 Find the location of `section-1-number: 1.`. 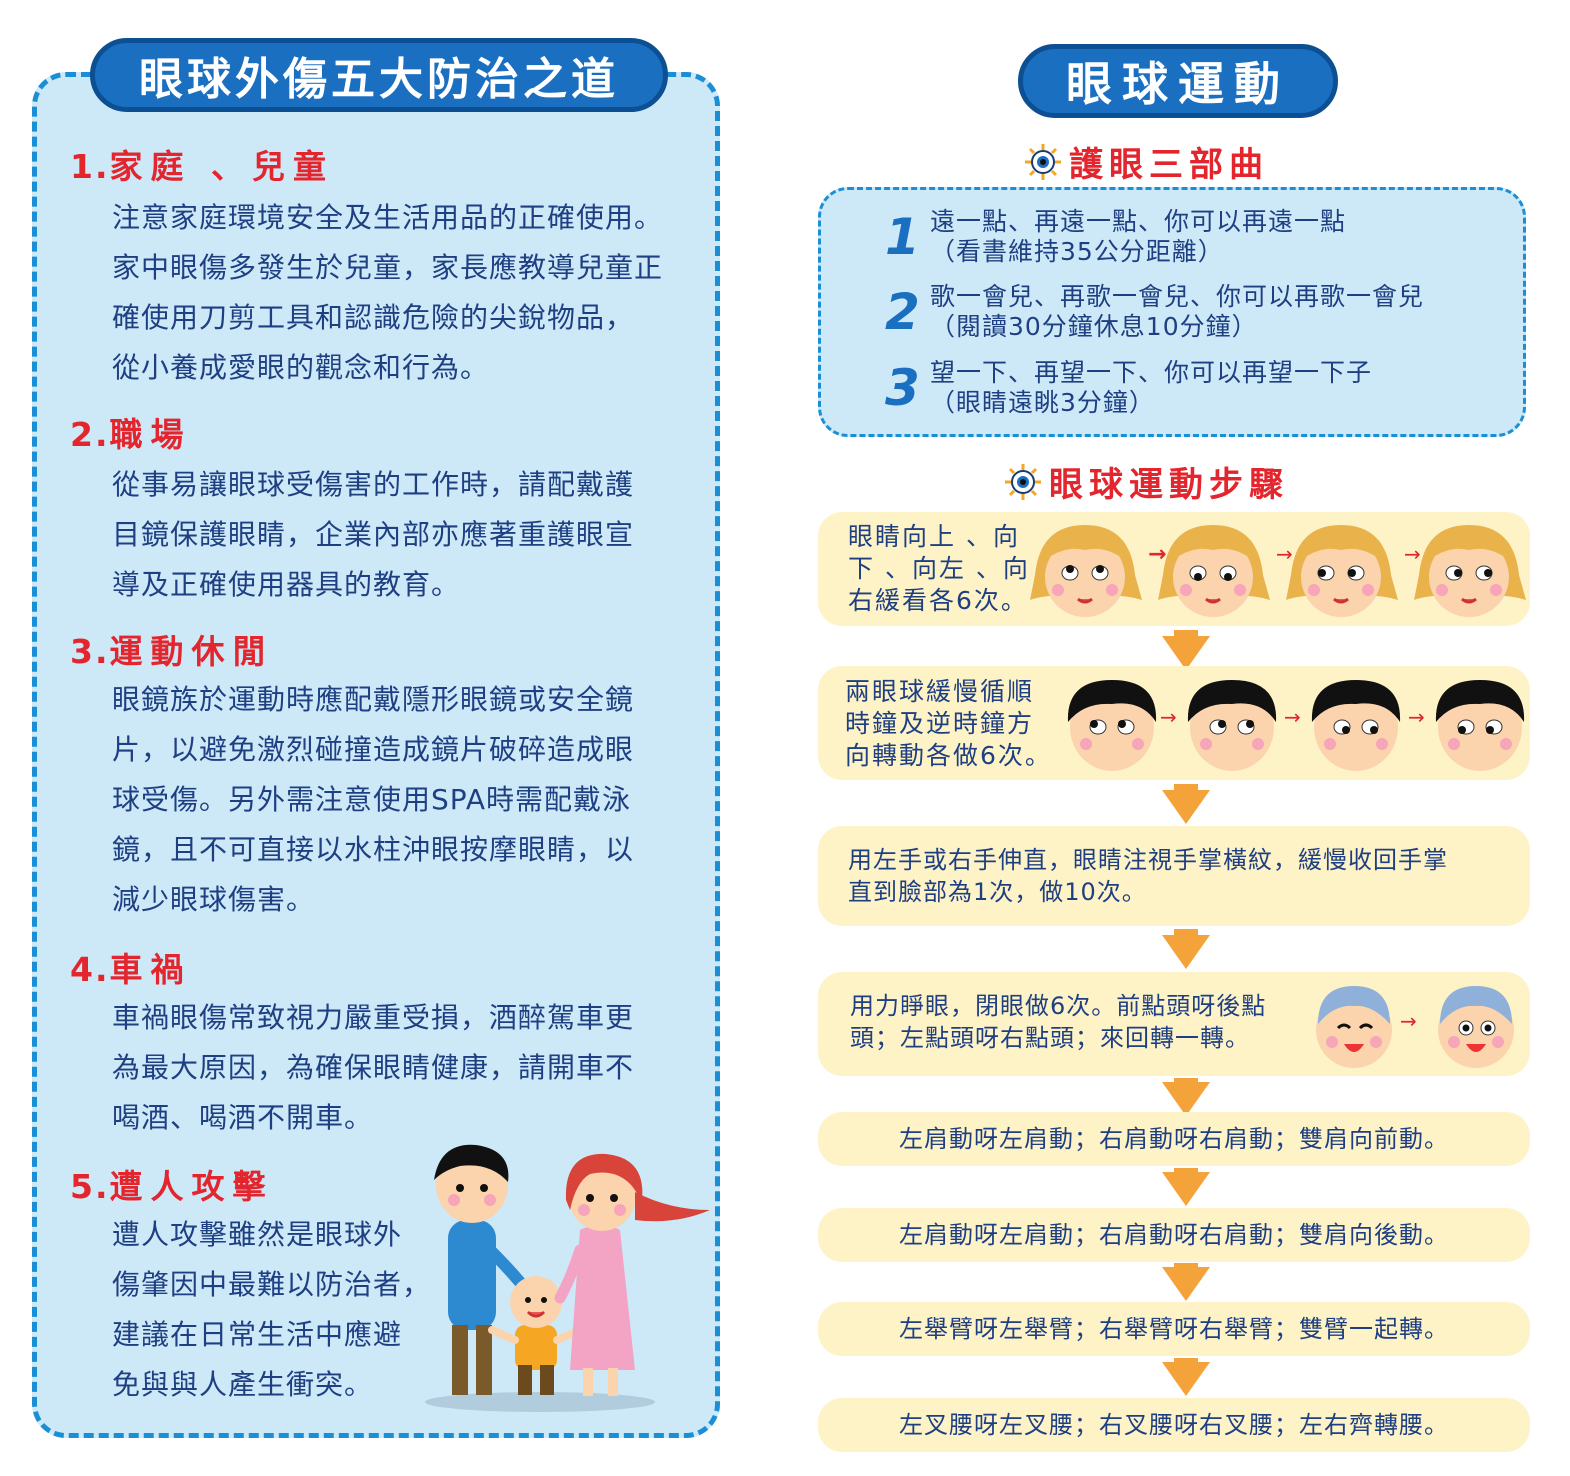

section-1-number: 1. is located at coordinates (90, 166).